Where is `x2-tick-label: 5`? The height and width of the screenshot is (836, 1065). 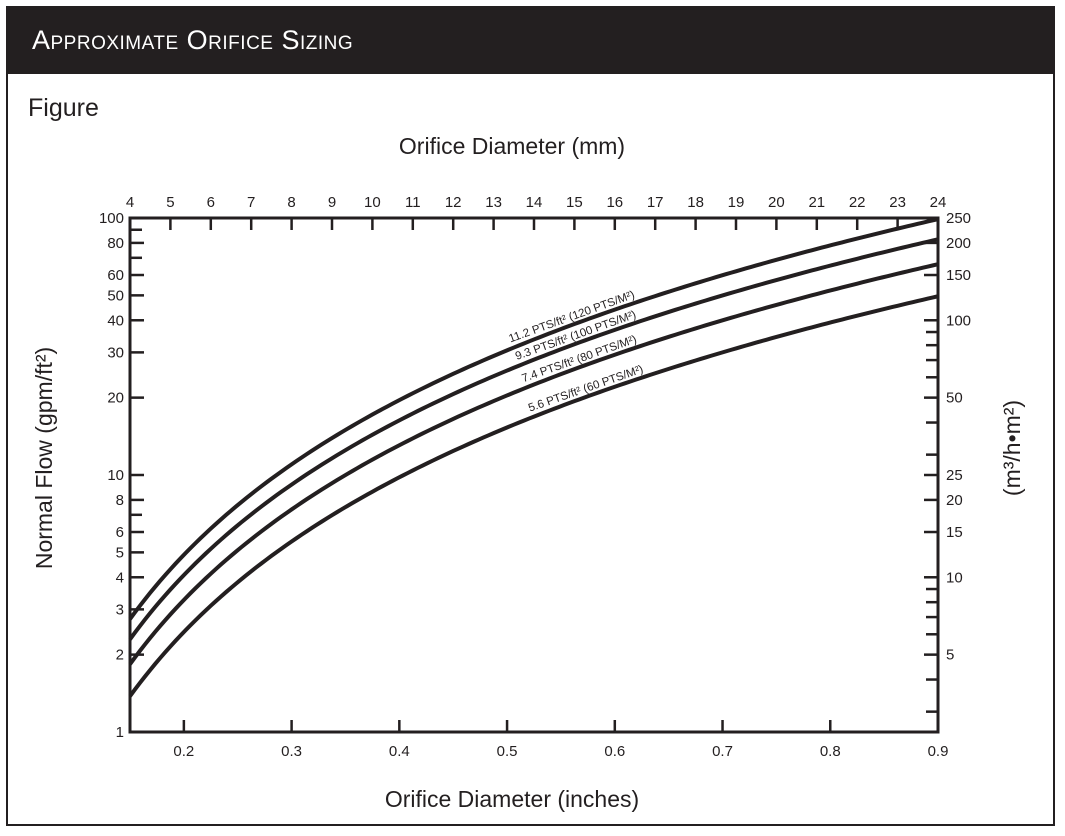 x2-tick-label: 5 is located at coordinates (170, 202).